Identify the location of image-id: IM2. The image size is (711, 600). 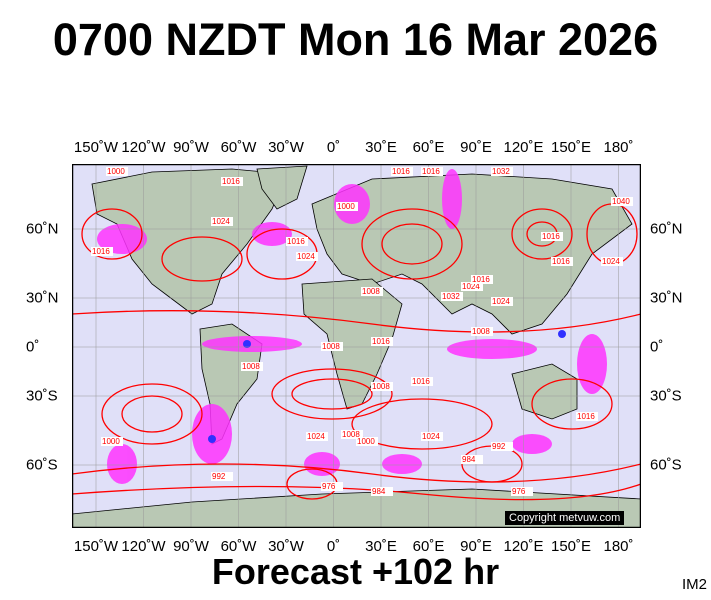
(694, 584).